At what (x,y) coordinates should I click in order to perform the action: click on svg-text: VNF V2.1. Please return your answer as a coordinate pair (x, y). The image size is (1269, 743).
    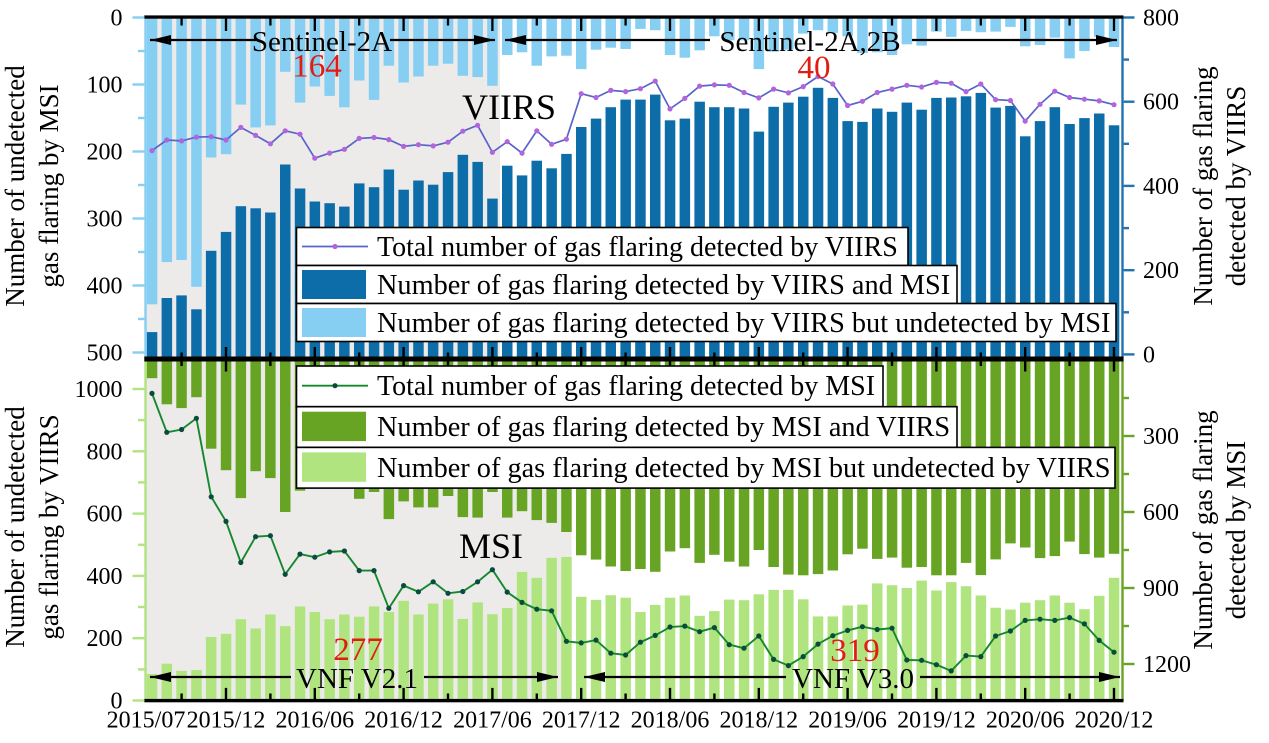
    Looking at the image, I should click on (357, 679).